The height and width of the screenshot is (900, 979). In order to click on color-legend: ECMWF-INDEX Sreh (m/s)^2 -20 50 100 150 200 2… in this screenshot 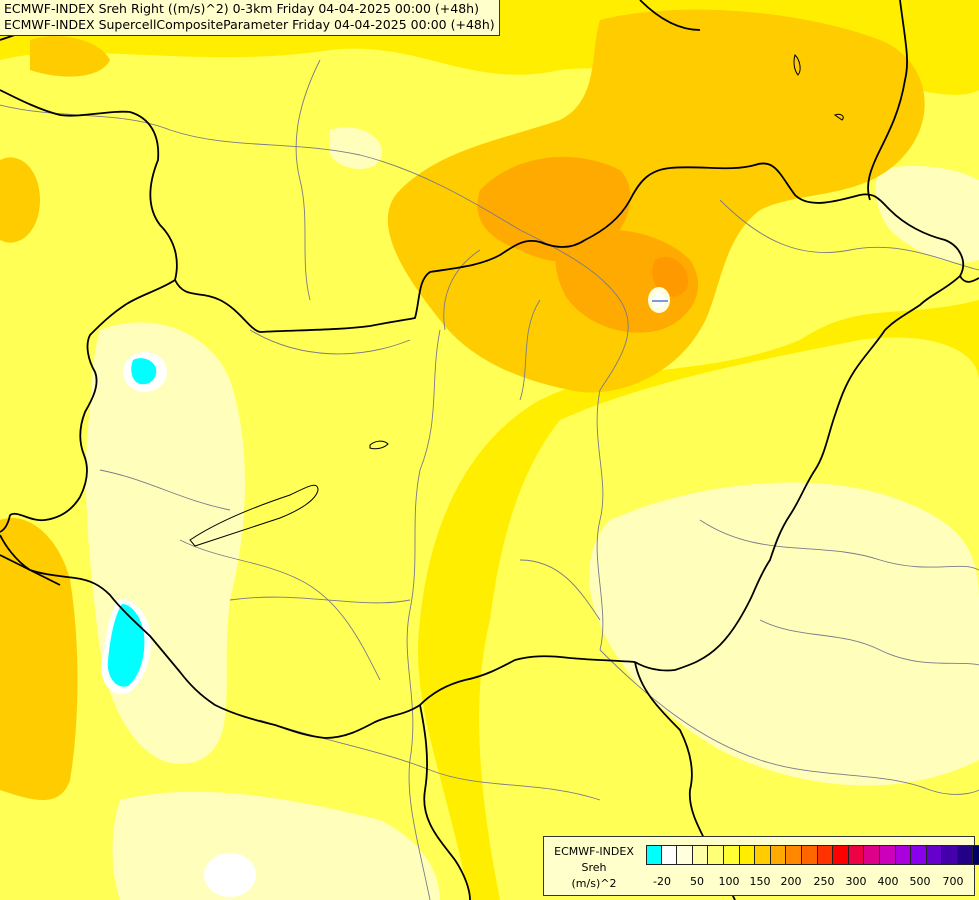, I will do `click(761, 866)`.